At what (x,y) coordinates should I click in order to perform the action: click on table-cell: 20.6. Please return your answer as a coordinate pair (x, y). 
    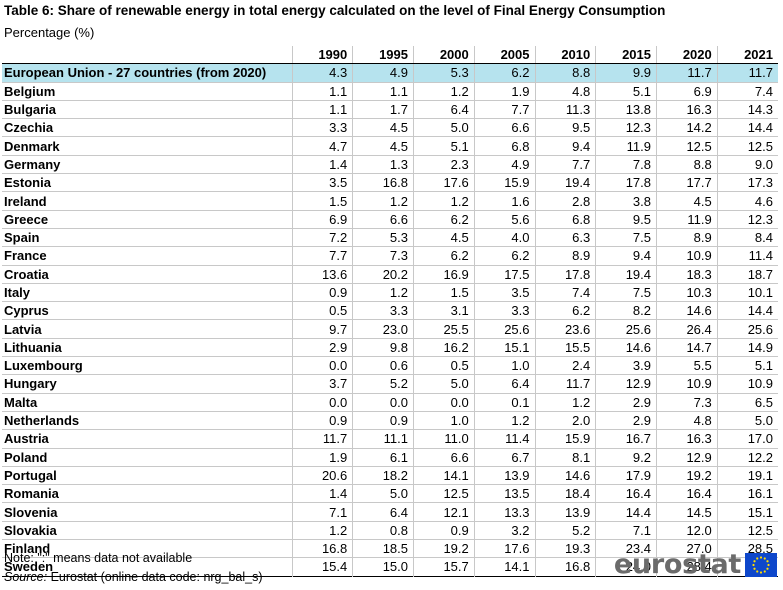
    Looking at the image, I should click on (322, 475).